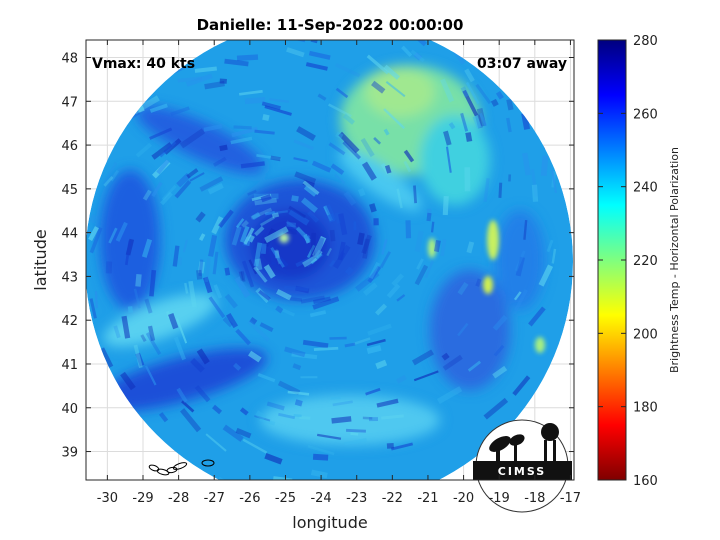 The width and height of the screenshot is (720, 540). Describe the element at coordinates (69, 59) in the screenshot. I see `y-tick-label: 48` at that location.